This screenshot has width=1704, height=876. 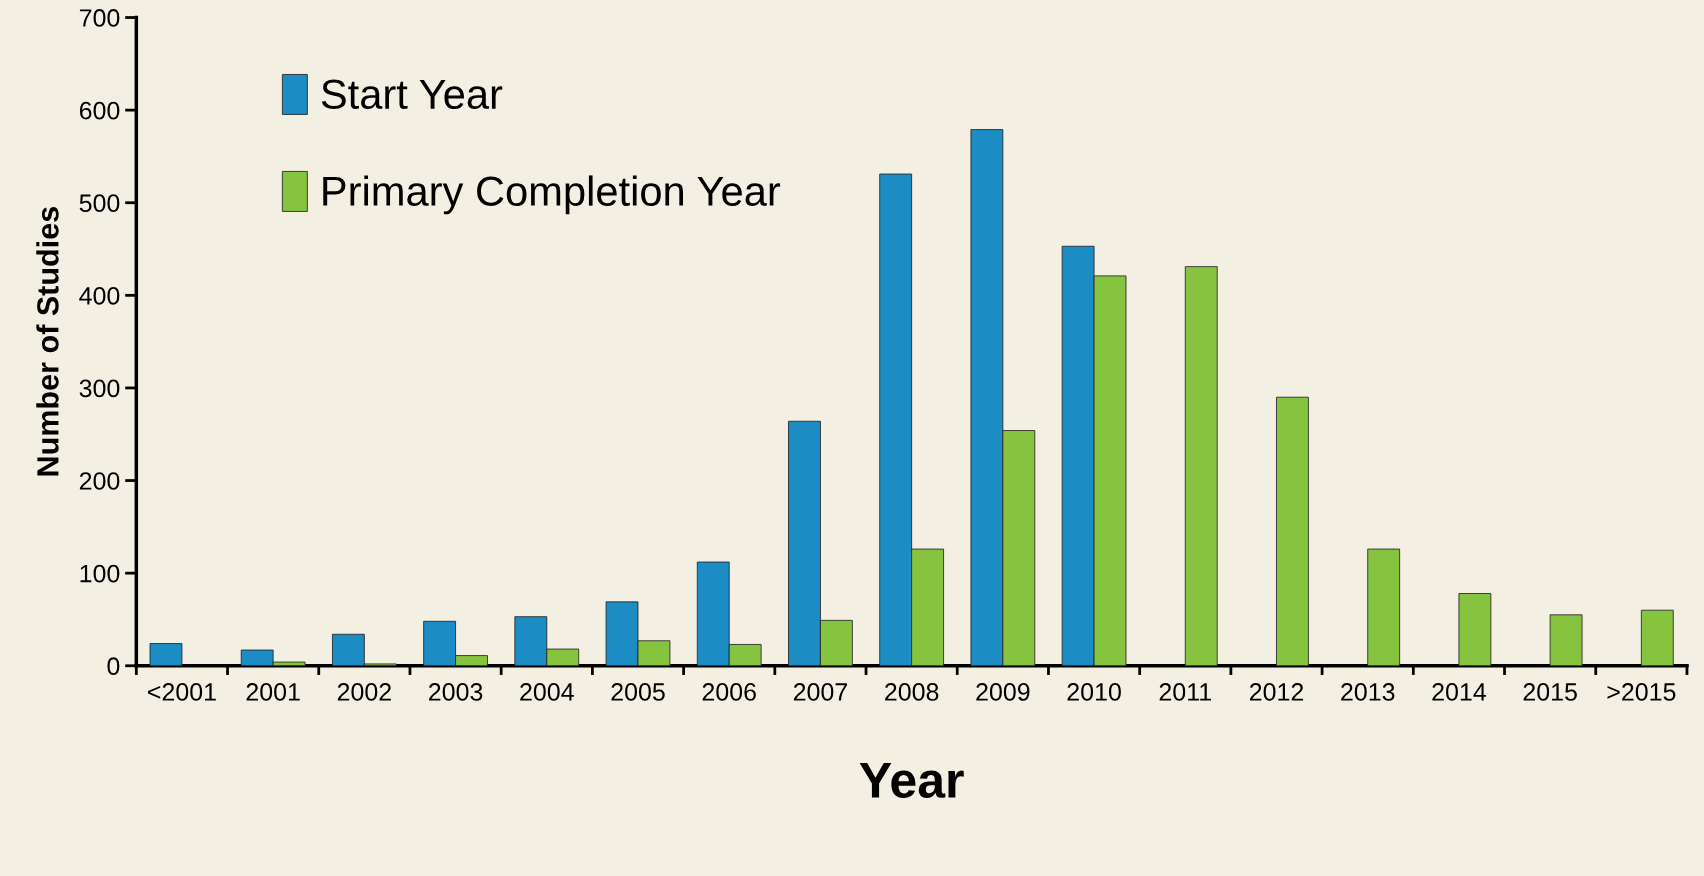 What do you see at coordinates (99, 203) in the screenshot?
I see `y-tick-label: 500` at bounding box center [99, 203].